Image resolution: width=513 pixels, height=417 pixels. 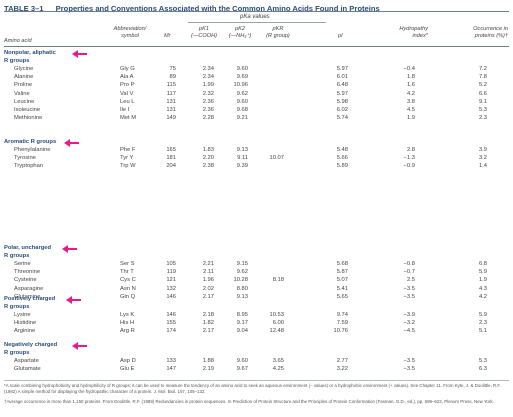 What do you see at coordinates (342, 323) in the screenshot?
I see `pi-value: 7.59` at bounding box center [342, 323].